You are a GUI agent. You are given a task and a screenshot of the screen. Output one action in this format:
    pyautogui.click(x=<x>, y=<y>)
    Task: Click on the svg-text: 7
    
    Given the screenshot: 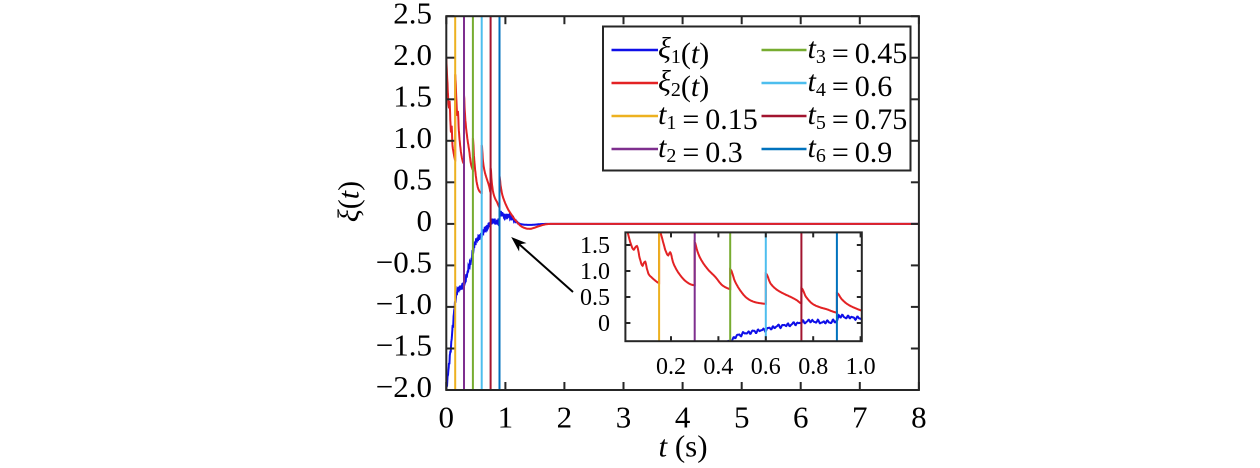 What is the action you would take?
    pyautogui.click(x=860, y=417)
    